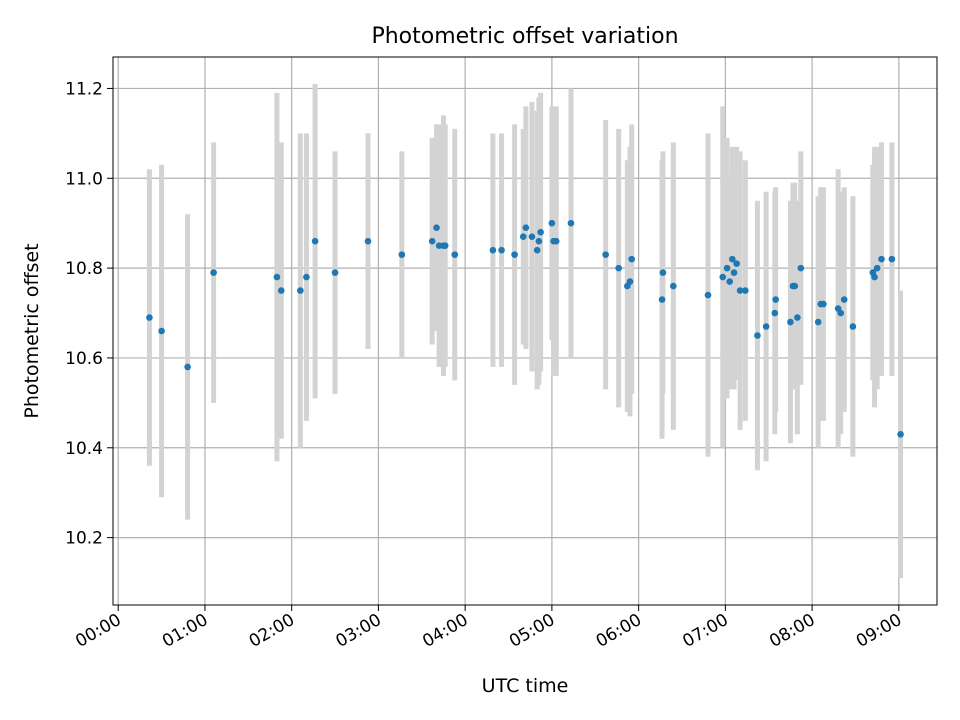 The width and height of the screenshot is (960, 720). Describe the element at coordinates (32, 330) in the screenshot. I see `y-axis-label: Photometric offset` at that location.